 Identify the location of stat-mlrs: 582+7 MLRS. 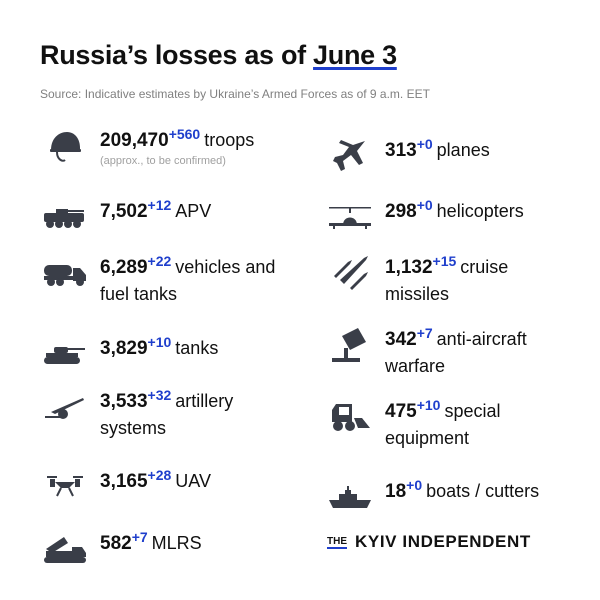
(121, 549).